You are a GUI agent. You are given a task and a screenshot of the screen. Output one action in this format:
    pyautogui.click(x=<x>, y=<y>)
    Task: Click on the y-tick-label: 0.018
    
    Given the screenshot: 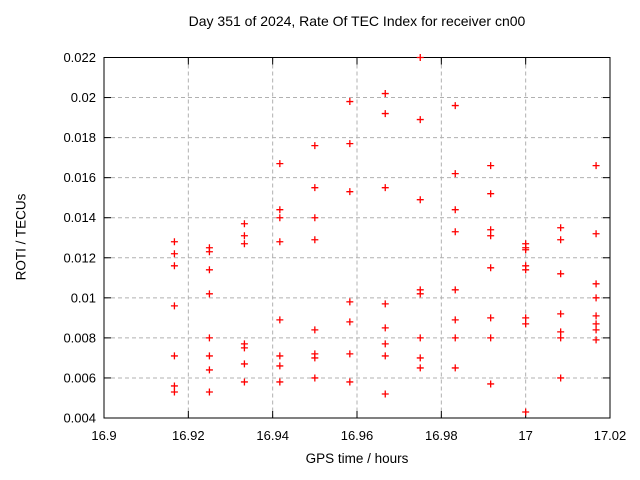 What is the action you would take?
    pyautogui.click(x=79, y=137)
    